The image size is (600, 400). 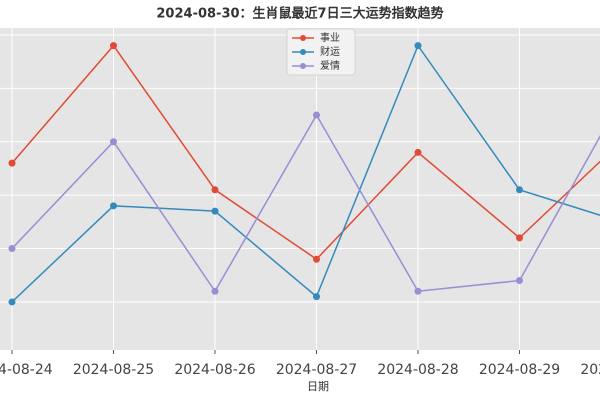 I want to click on legend-label: 爱情, so click(x=330, y=65).